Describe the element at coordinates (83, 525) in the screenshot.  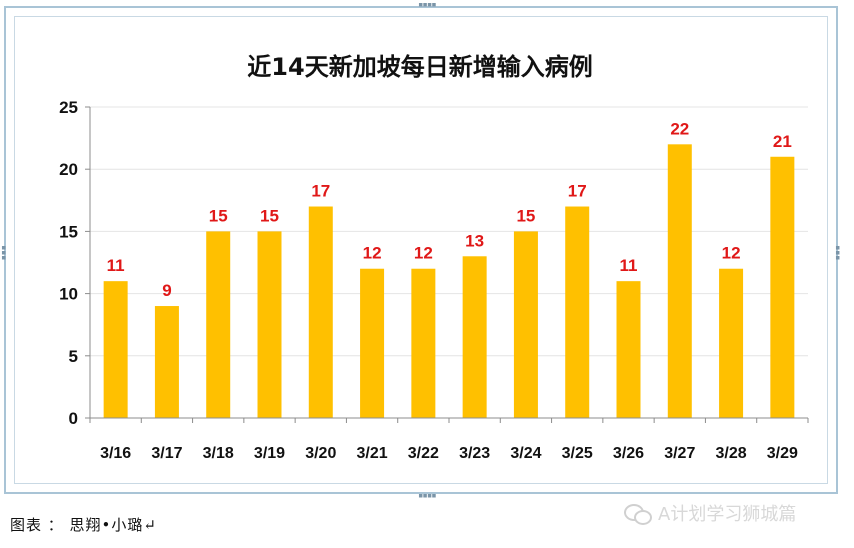
I see `figure-caption: 图表 ： 思翔•小璐↵` at that location.